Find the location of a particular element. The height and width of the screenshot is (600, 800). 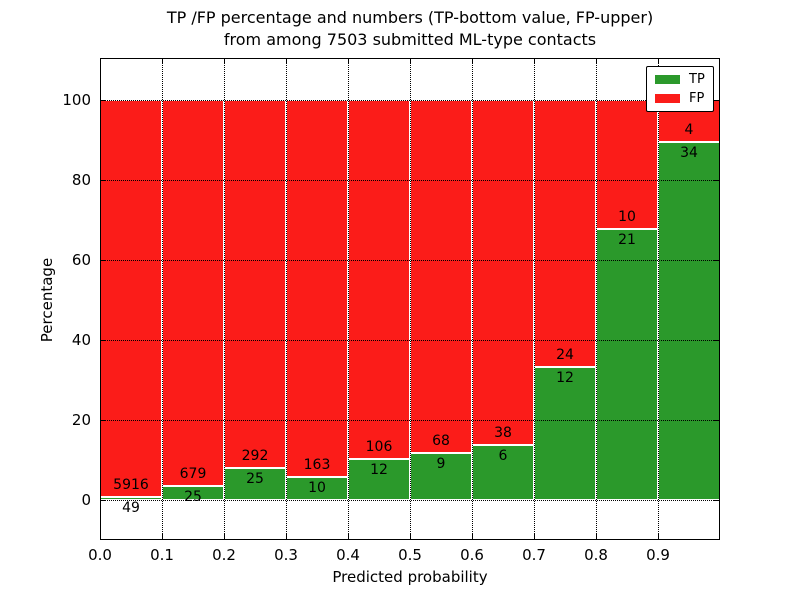

x-tick-label: 0.6 is located at coordinates (472, 555).